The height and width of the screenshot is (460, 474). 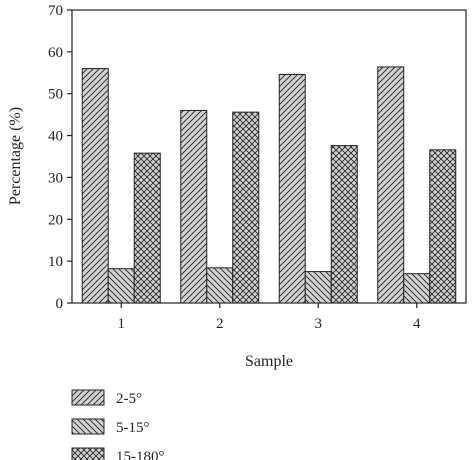 What do you see at coordinates (15, 156) in the screenshot?
I see `y-axis-title: Percentage (%)` at bounding box center [15, 156].